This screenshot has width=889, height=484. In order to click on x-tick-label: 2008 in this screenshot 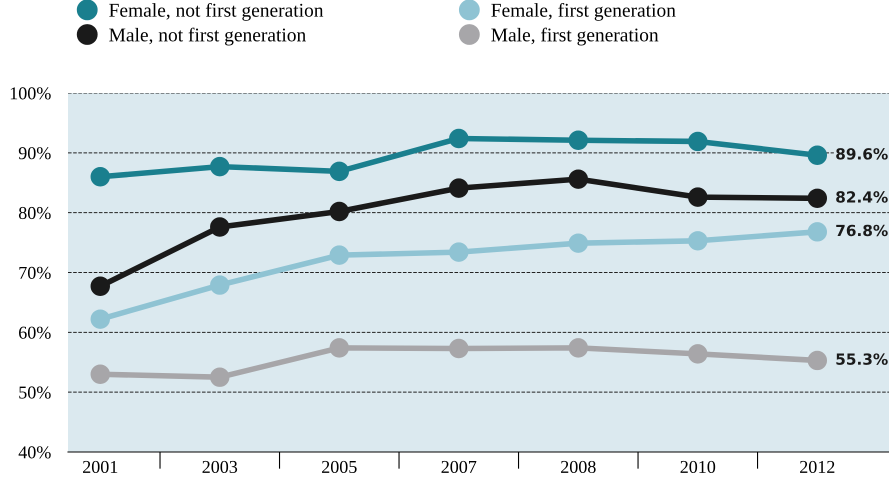, I will do `click(578, 467)`.